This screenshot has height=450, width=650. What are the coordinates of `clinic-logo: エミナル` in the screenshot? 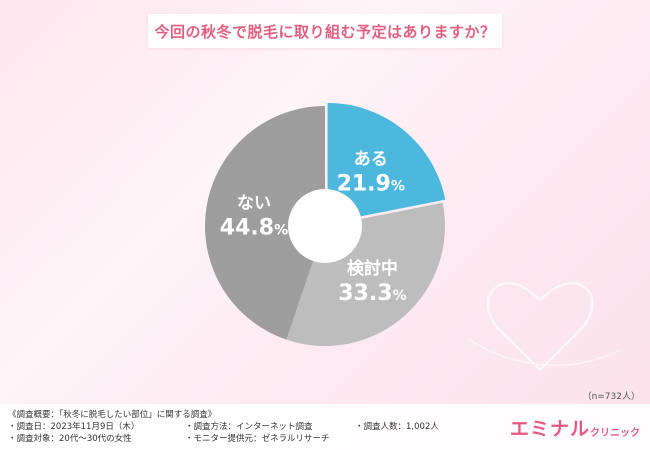 It's located at (550, 429).